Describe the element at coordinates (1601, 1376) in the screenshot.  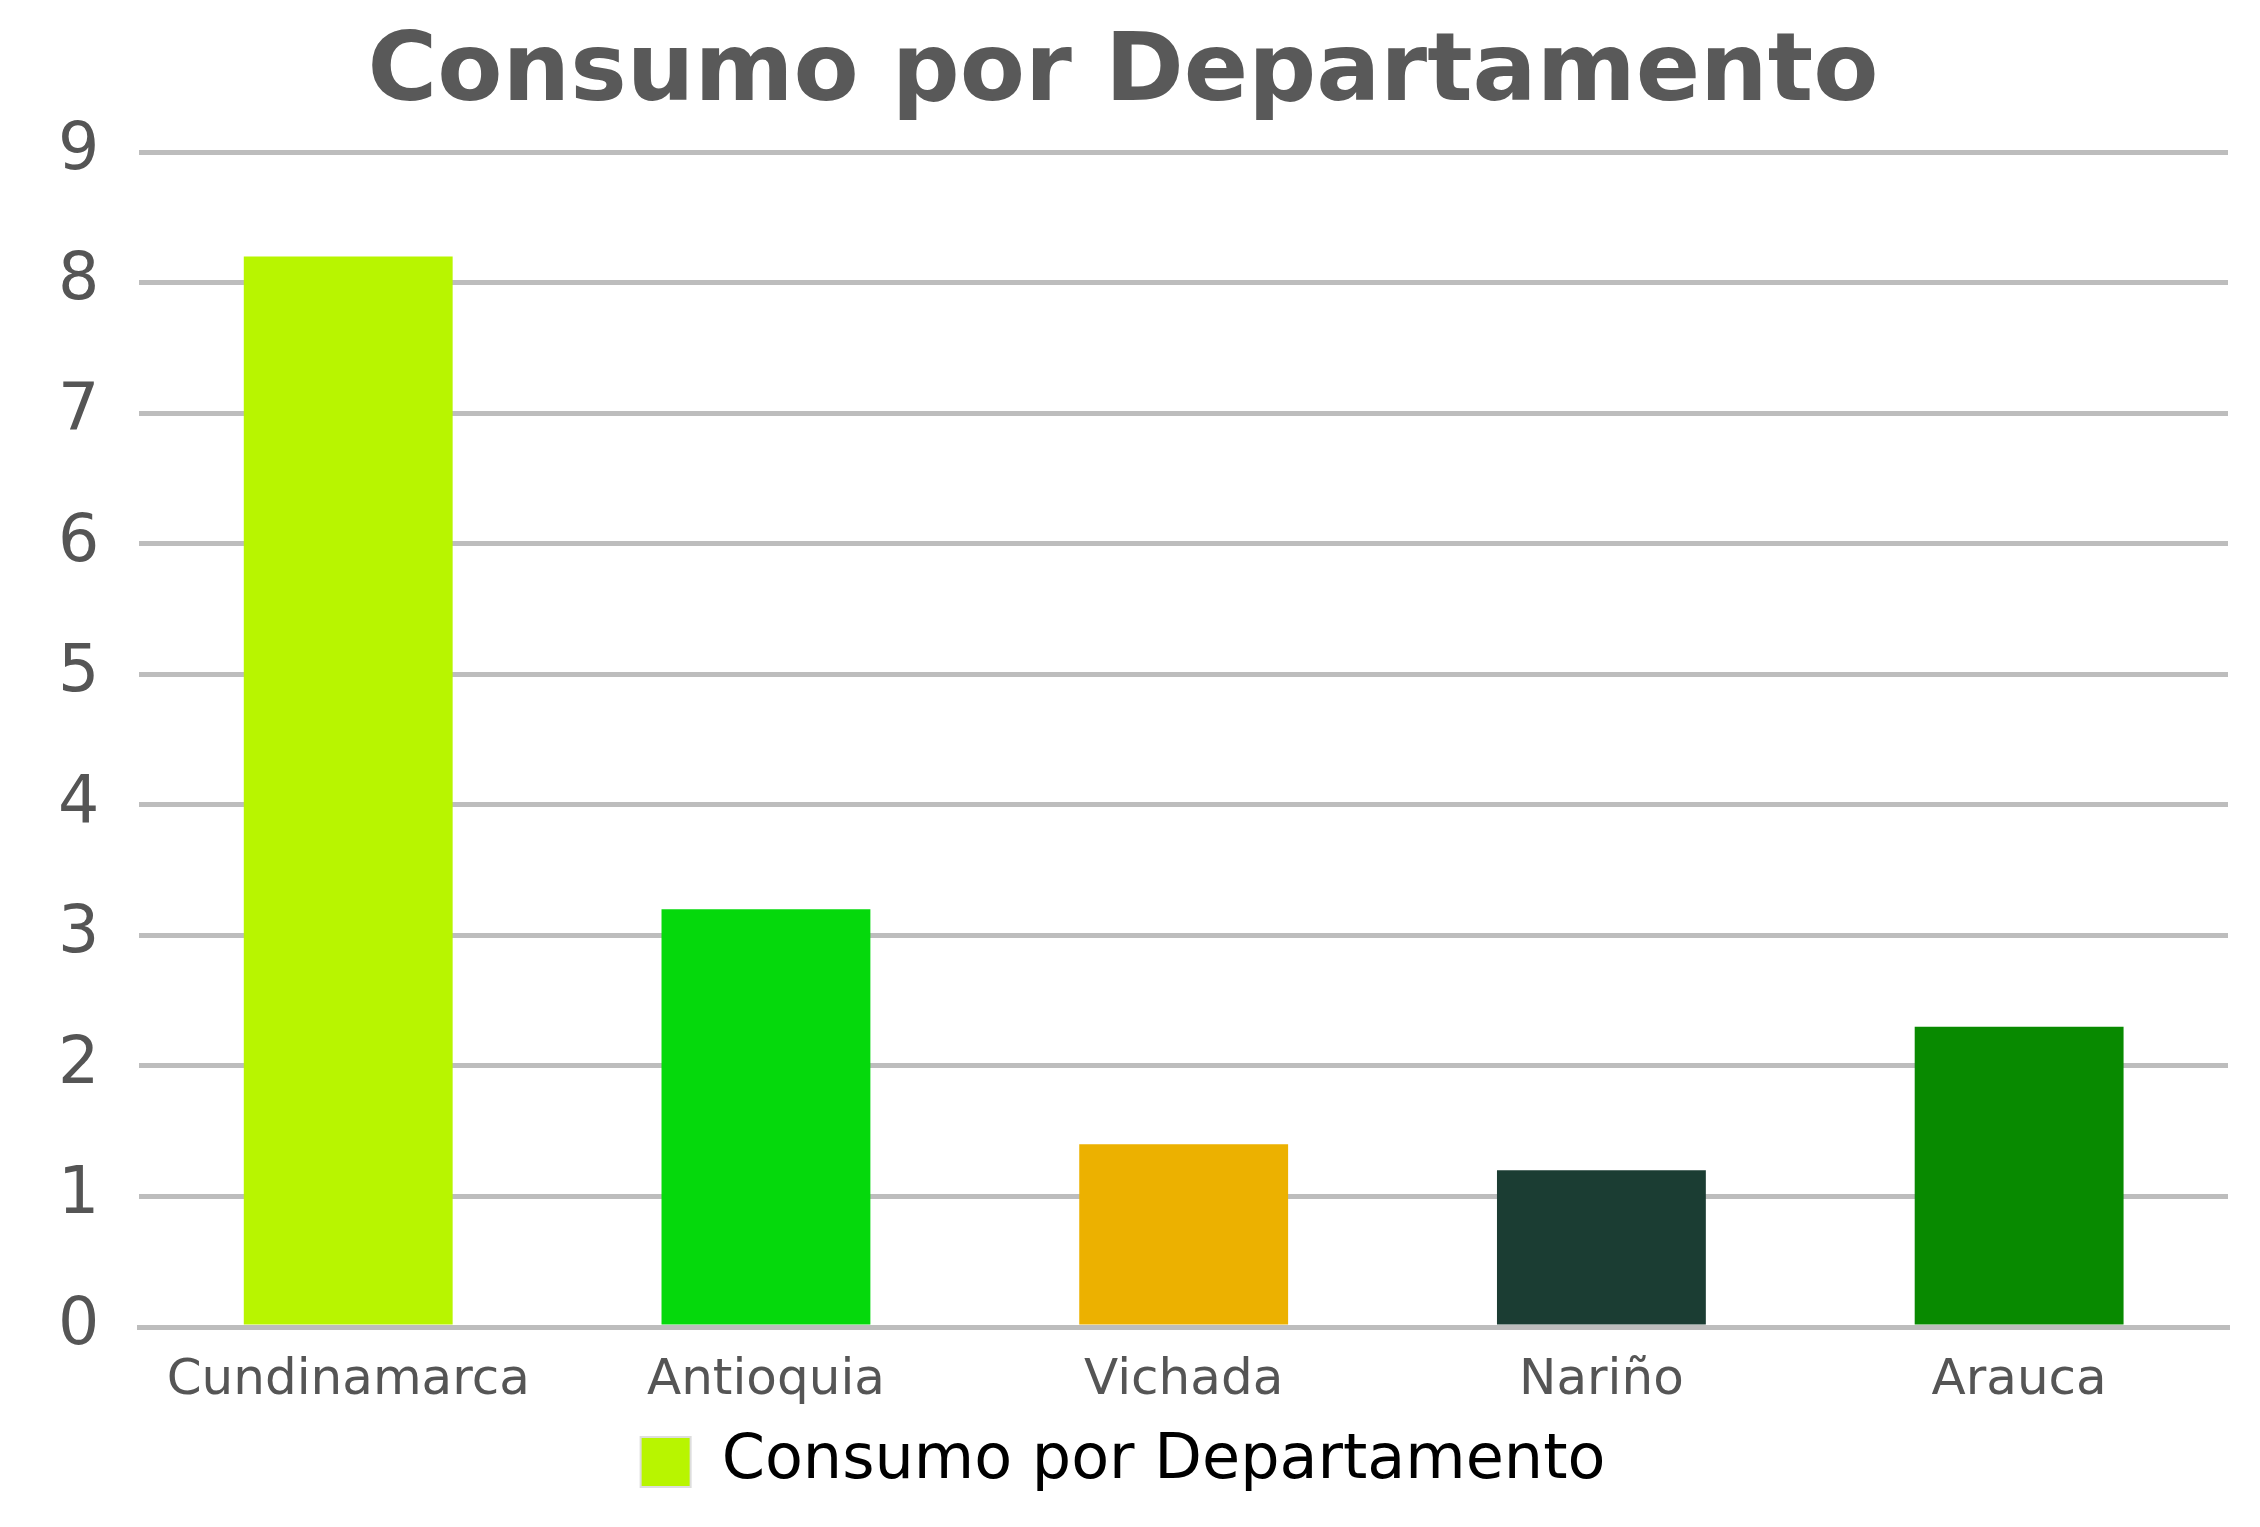
I see `x-tick-label: Nariño` at that location.